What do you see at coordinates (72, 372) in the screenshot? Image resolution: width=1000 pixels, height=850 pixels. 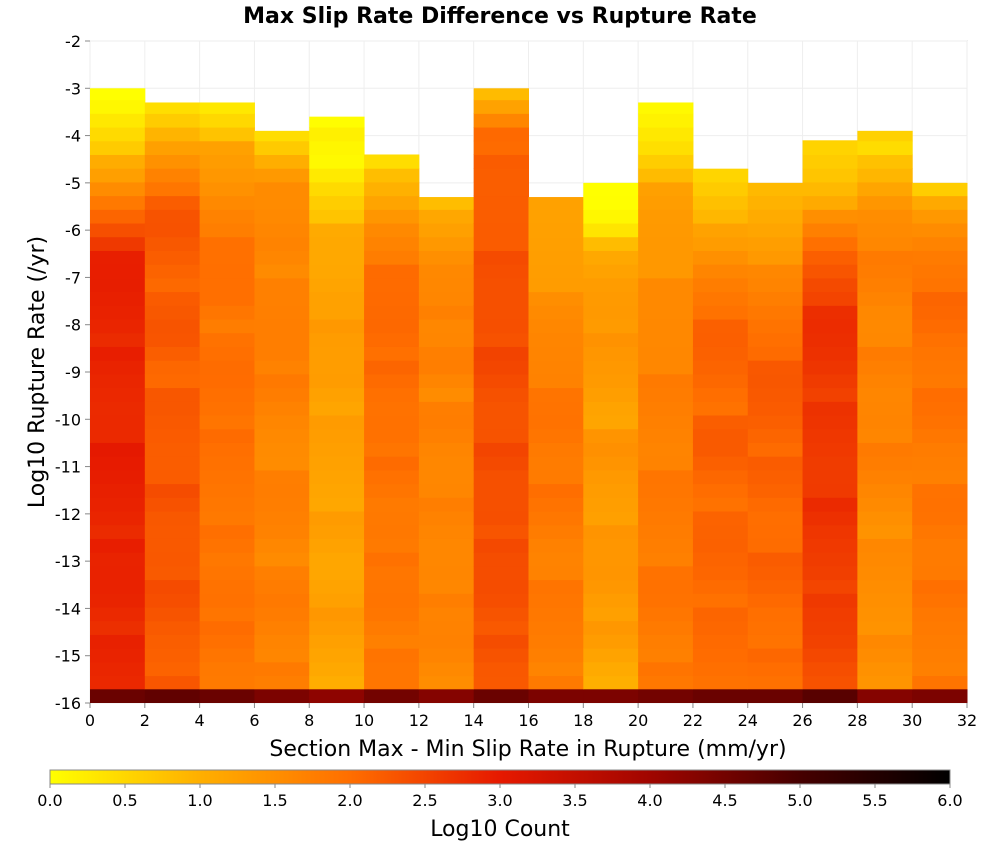 I see `y-axis-ticks: -2 -3 -4 -5 -6 -7 -8 -9 -10 -11 -12 -13 -14 -15 -16` at bounding box center [72, 372].